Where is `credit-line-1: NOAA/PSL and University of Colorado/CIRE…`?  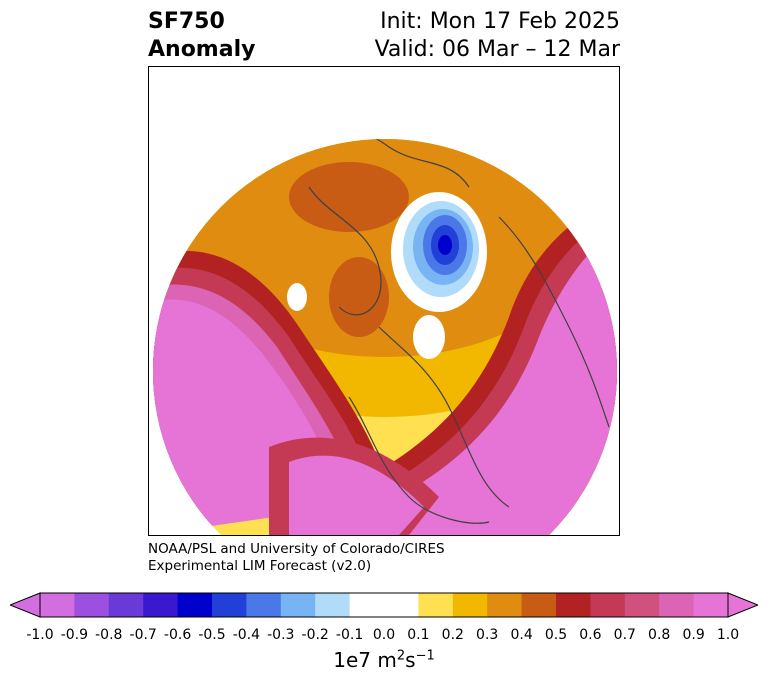
credit-line-1: NOAA/PSL and University of Colorado/CIRE… is located at coordinates (296, 549).